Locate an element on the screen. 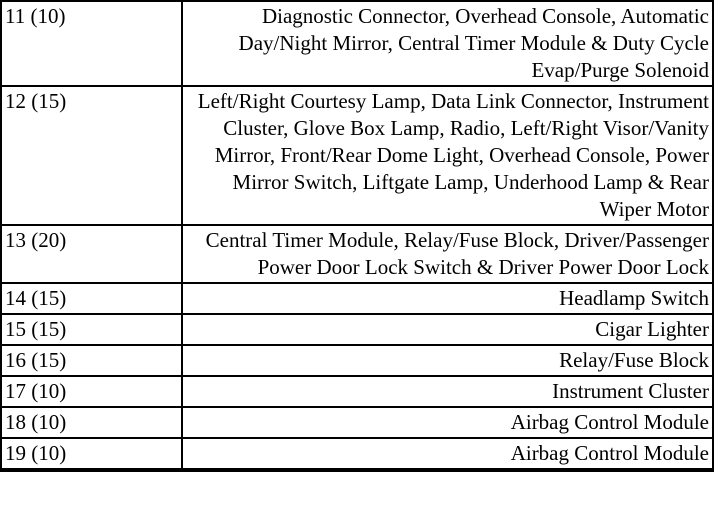 The image size is (714, 522). table-row: 15 (15) Cigar Lighter is located at coordinates (357, 329).